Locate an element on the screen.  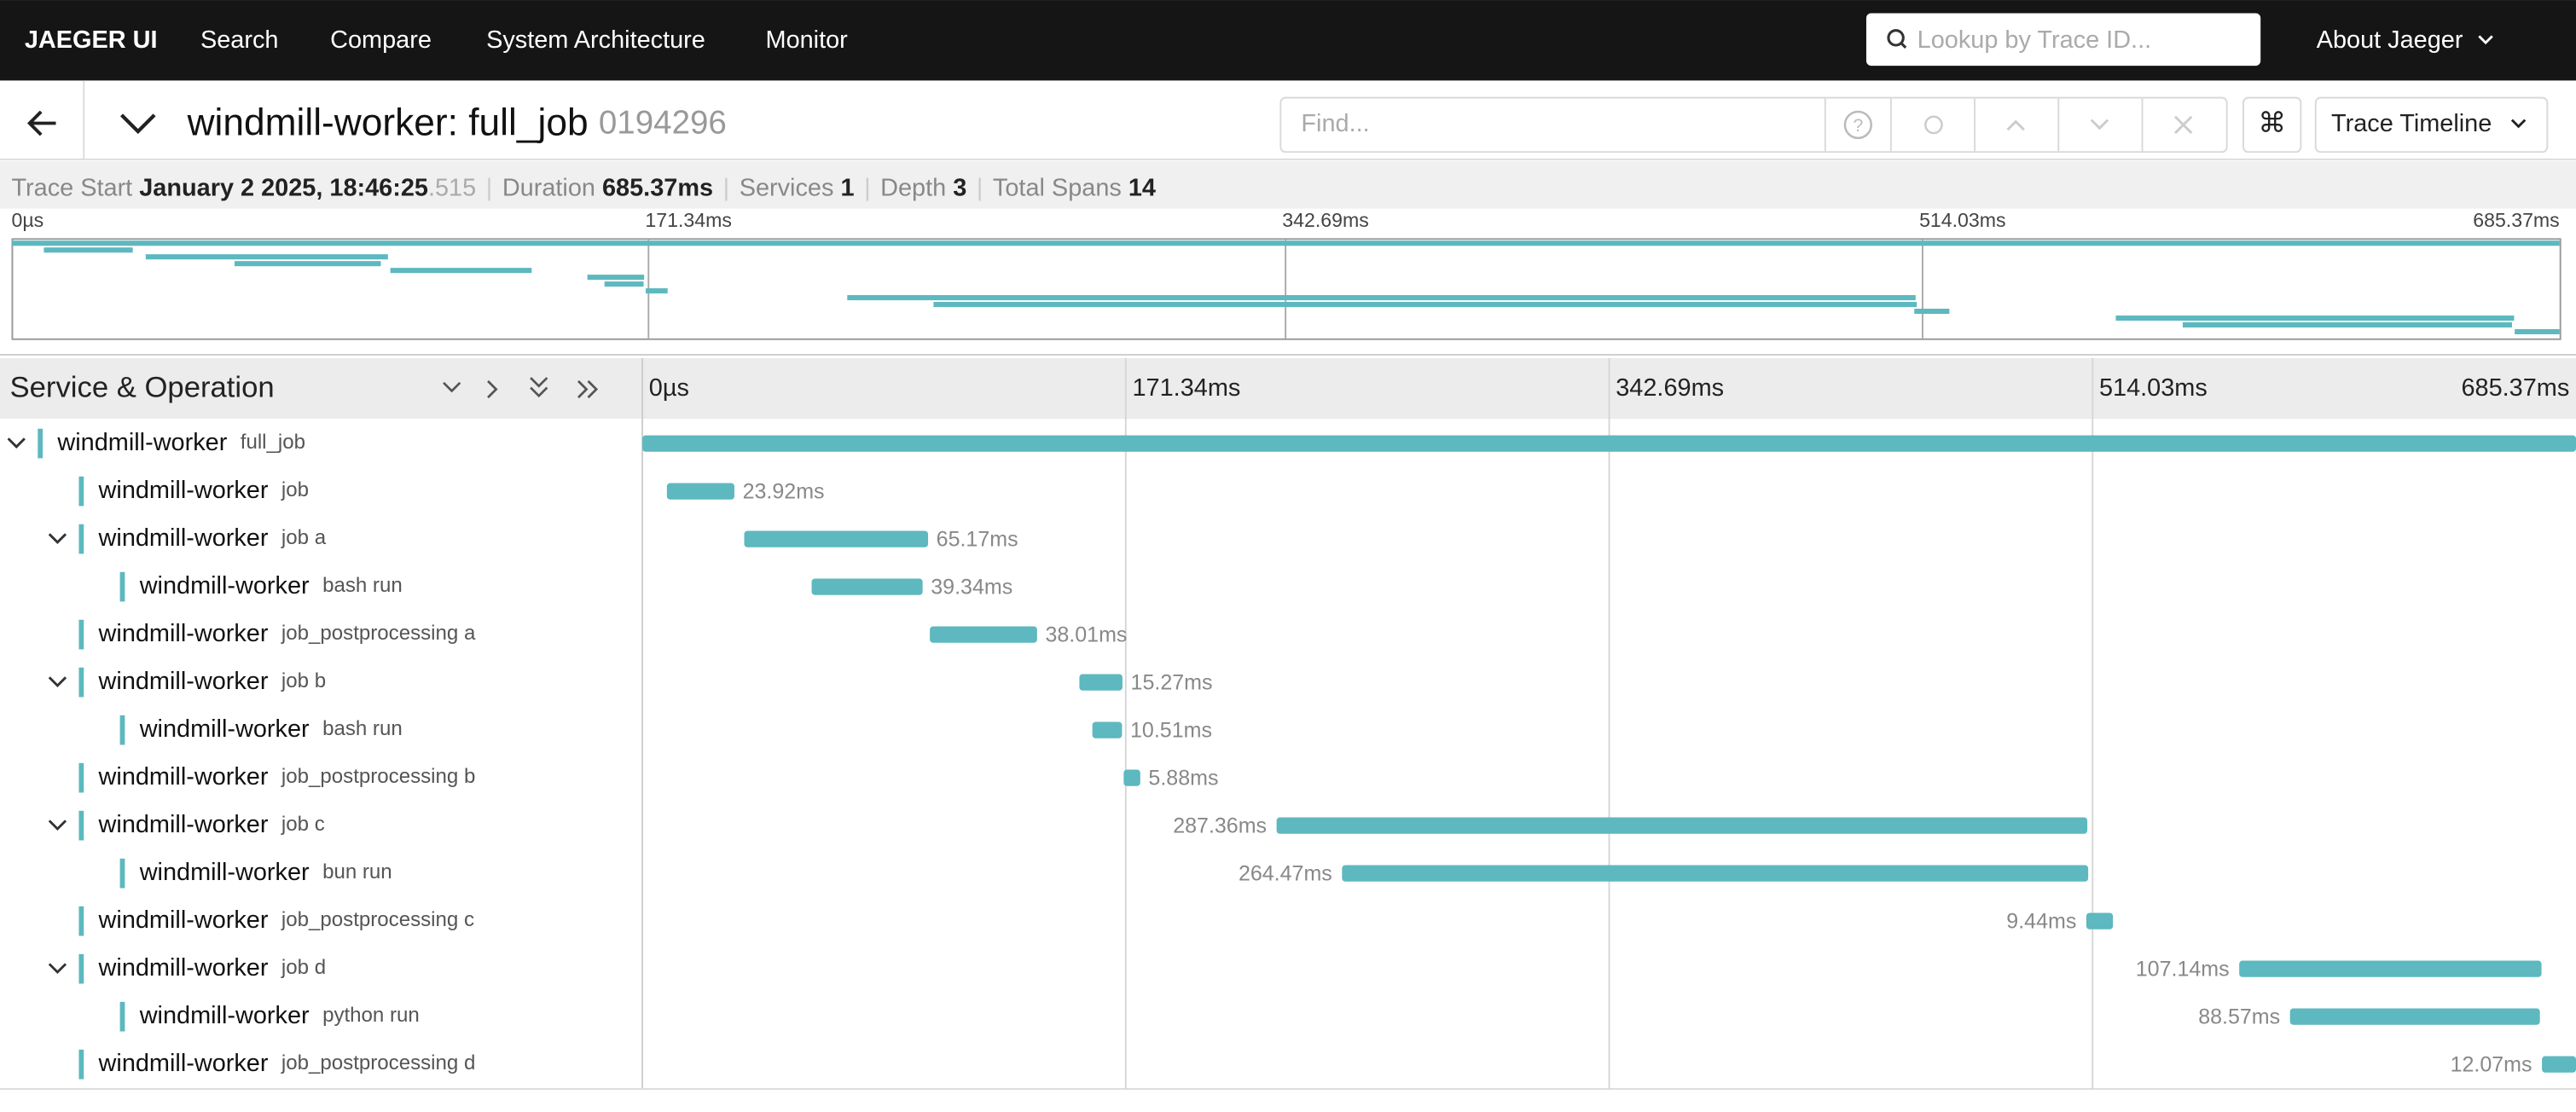
span-name: windmill-workerjob_postprocessing b is located at coordinates (287, 777).